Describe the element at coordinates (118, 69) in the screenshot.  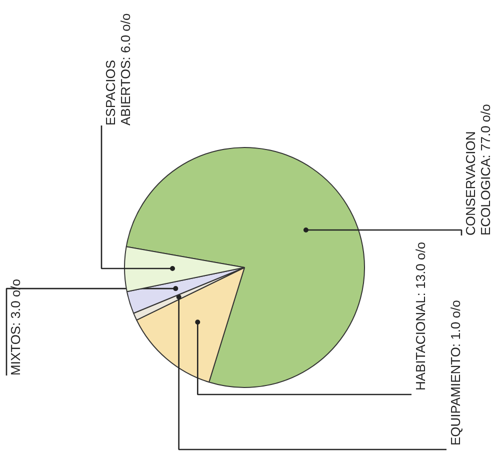
I see `slice-label: ESPACIOS ABIERTOS: 6.0 o/o` at that location.